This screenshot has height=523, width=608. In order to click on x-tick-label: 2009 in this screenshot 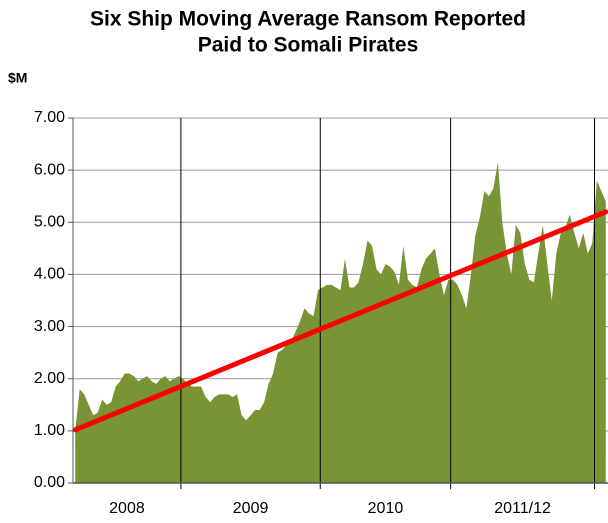, I will do `click(251, 508)`.